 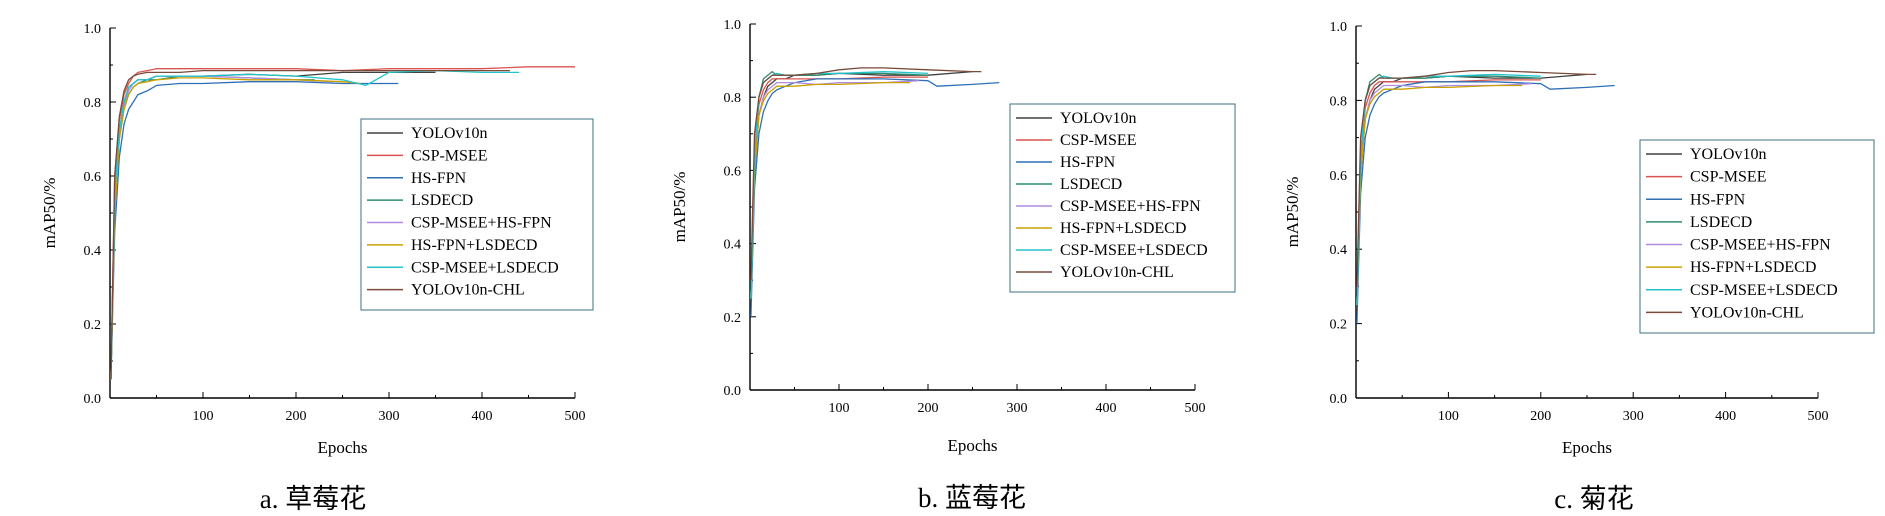 What do you see at coordinates (1593, 499) in the screenshot?
I see `panel-caption: c. 菊花` at bounding box center [1593, 499].